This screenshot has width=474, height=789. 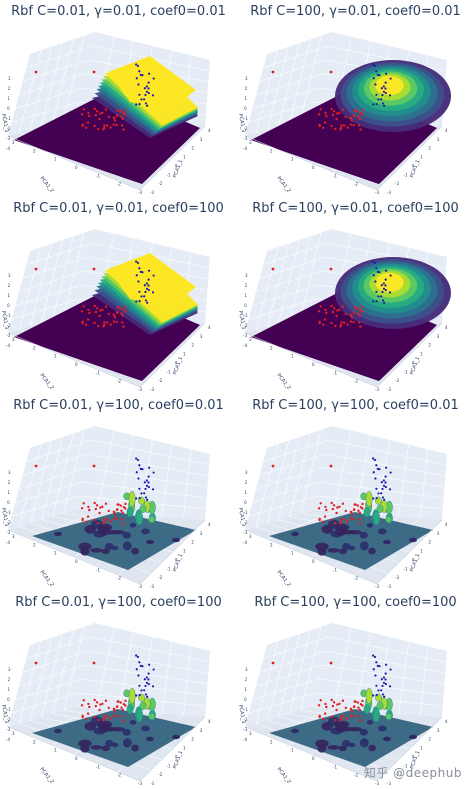 What do you see at coordinates (118, 208) in the screenshot?
I see `chart-title: Rbf C=0.01, γ=0.01, coef0=100` at bounding box center [118, 208].